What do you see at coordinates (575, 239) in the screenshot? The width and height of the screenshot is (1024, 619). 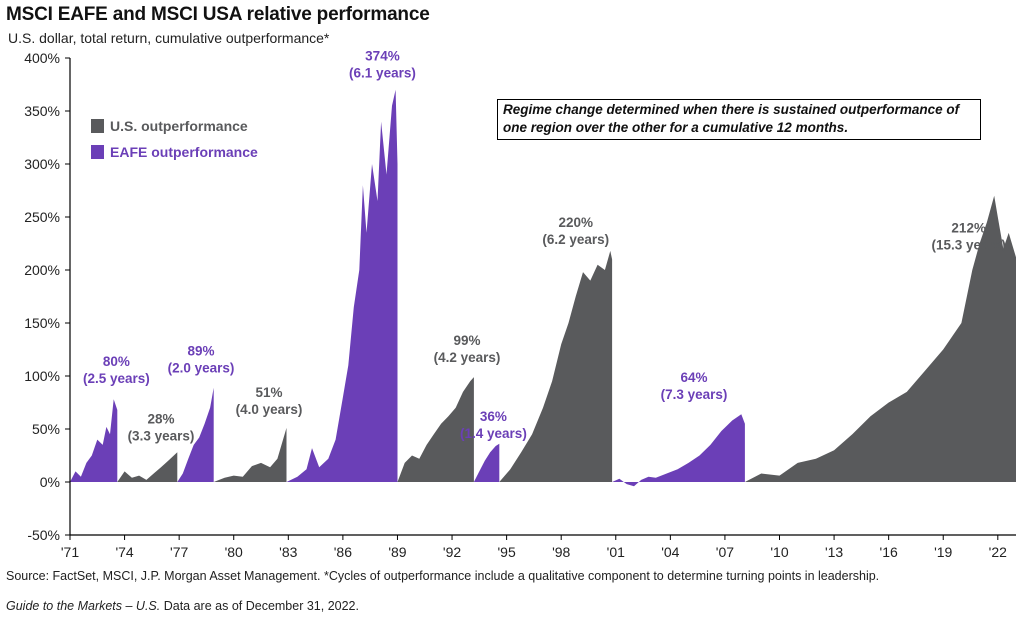 I see `cycle-years-label: (6.2 years)` at bounding box center [575, 239].